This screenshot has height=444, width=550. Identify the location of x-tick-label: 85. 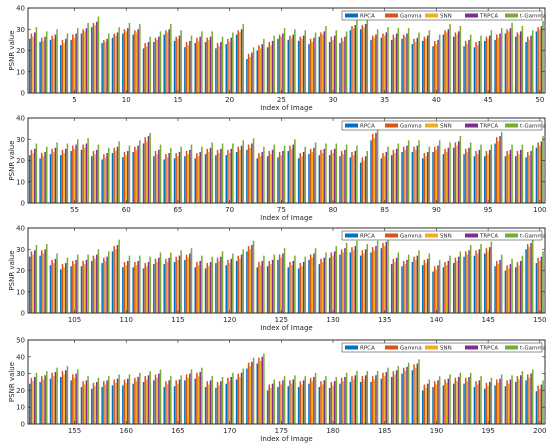
(384, 210).